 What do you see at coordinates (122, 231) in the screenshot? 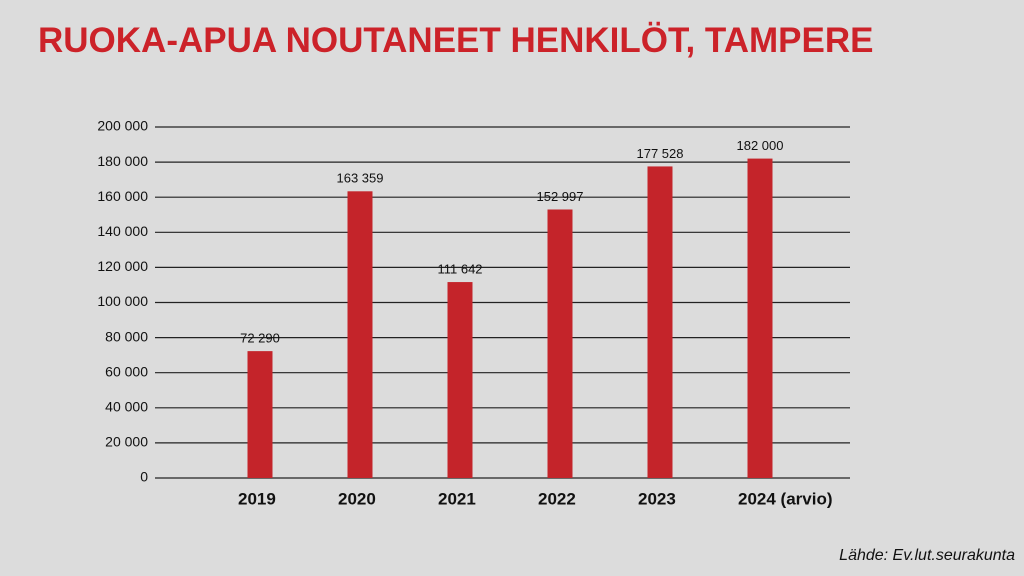
I see `y-tick-label: 140 000` at bounding box center [122, 231].